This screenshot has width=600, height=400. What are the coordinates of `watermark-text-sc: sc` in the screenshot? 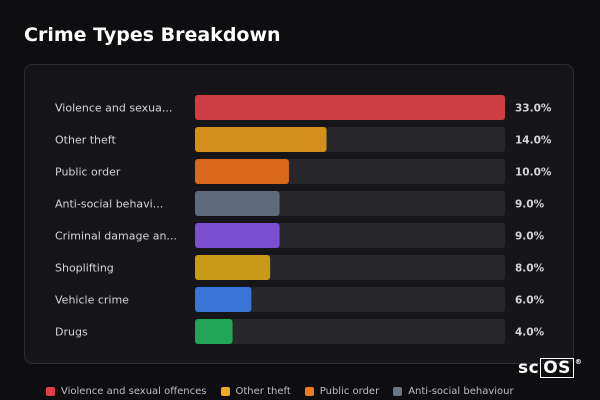 It's located at (529, 368).